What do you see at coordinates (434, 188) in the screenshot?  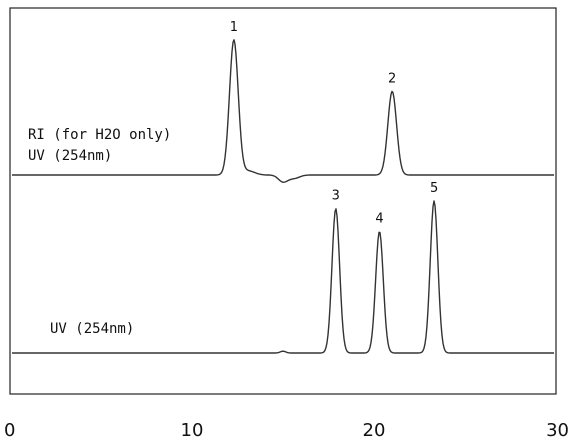 I see `peak-label-5: 5` at bounding box center [434, 188].